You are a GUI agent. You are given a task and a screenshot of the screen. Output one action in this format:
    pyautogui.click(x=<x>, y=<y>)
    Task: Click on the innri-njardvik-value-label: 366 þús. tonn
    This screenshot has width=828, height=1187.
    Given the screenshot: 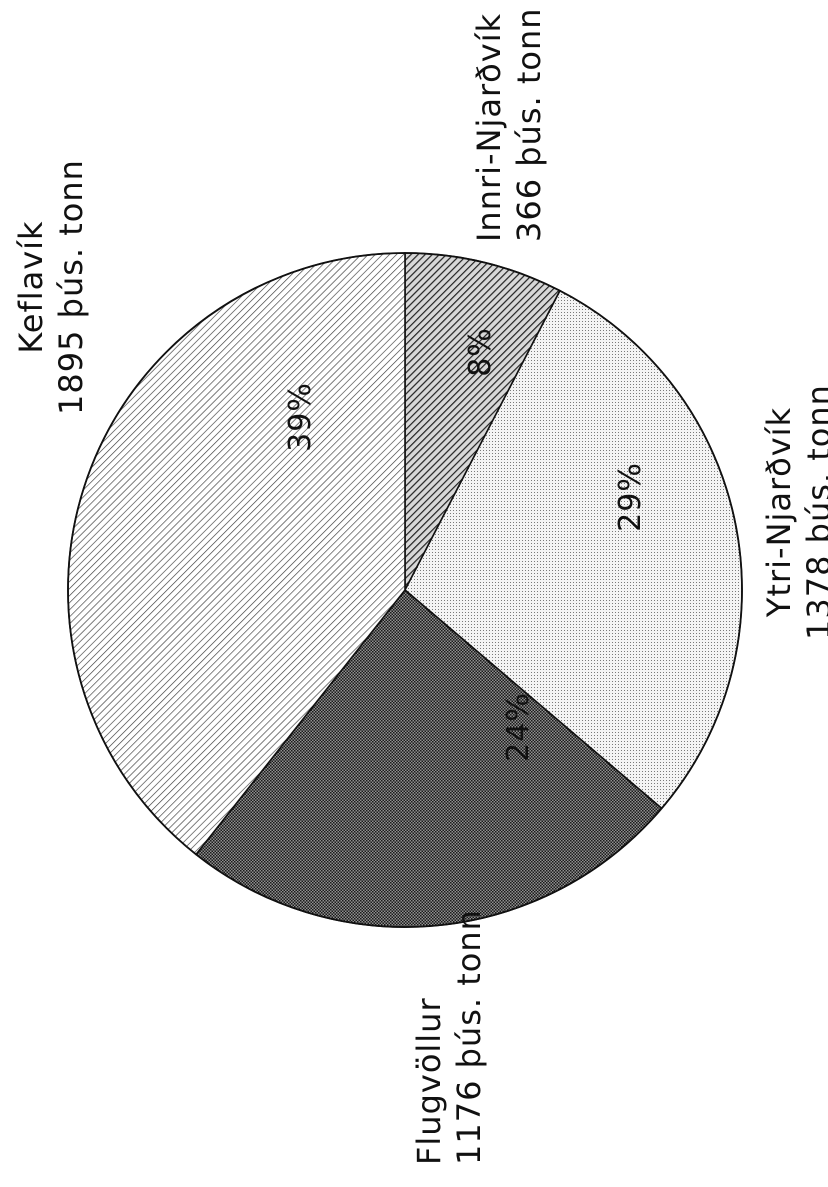 What is the action you would take?
    pyautogui.click(x=529, y=124)
    